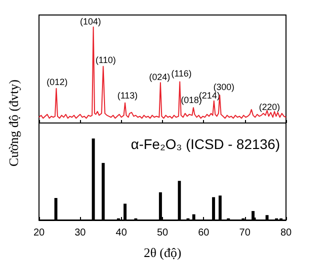 The image size is (310, 266). I want to click on x-tick-label: 70, so click(245, 233).